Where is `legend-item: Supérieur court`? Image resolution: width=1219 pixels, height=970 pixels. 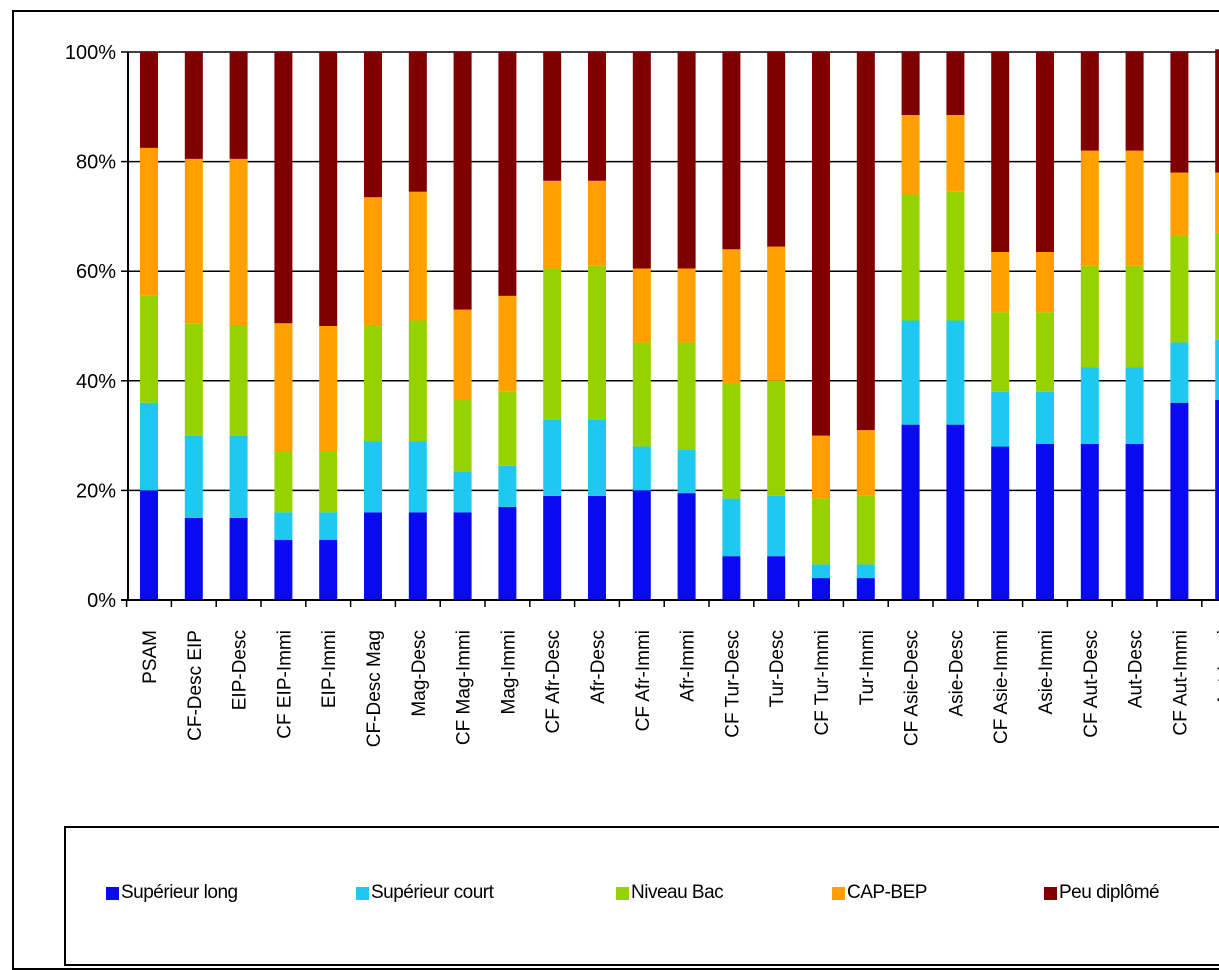 legend-item: Supérieur court is located at coordinates (425, 893).